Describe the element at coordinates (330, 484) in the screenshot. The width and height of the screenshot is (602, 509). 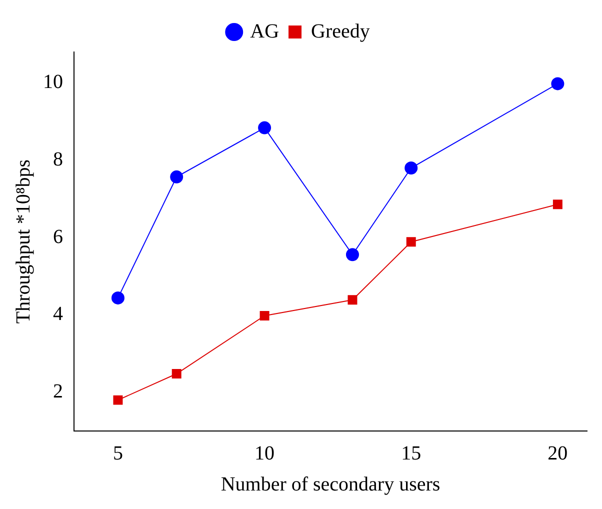
I see `x-axis-title: Number of secondary users` at that location.